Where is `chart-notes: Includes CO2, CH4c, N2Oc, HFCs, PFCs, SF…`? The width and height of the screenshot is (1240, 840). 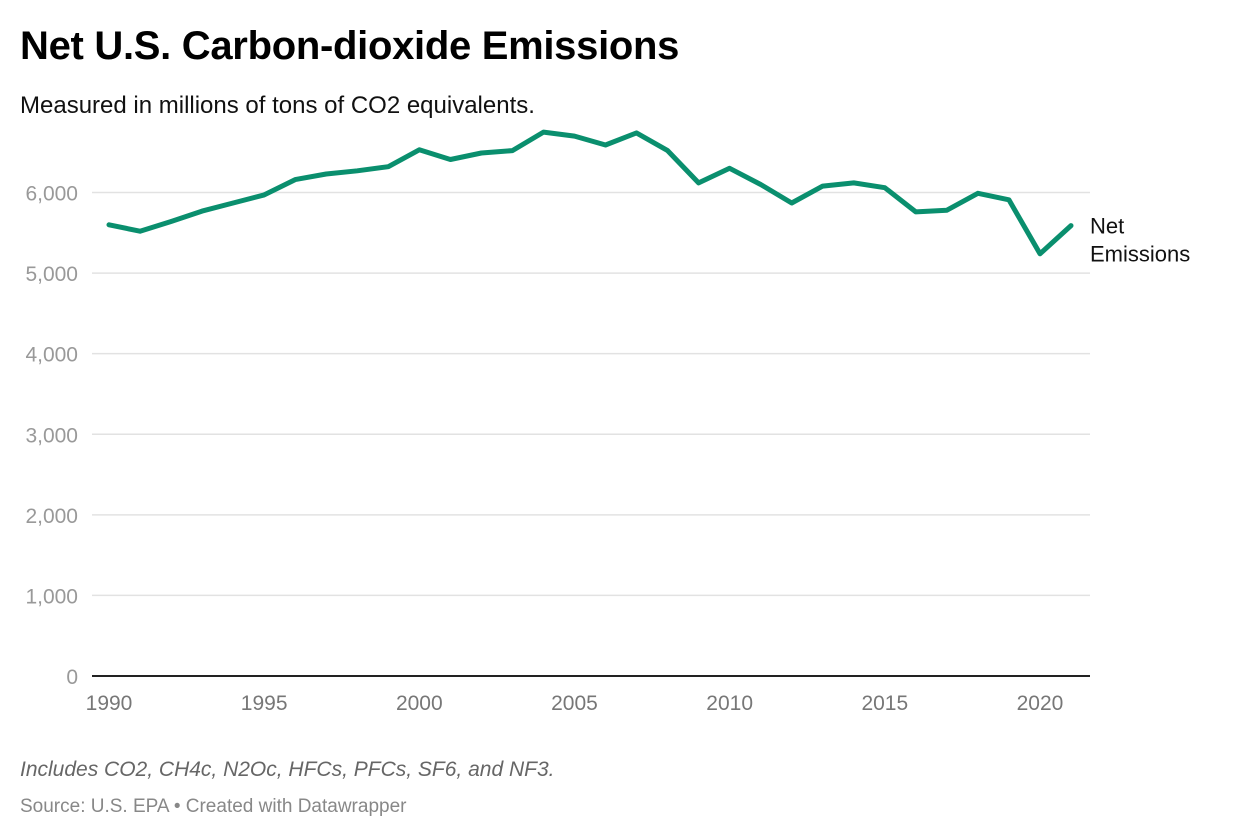
chart-notes: Includes CO2, CH4c, N2Oc, HFCs, PFCs, SF… is located at coordinates (287, 769).